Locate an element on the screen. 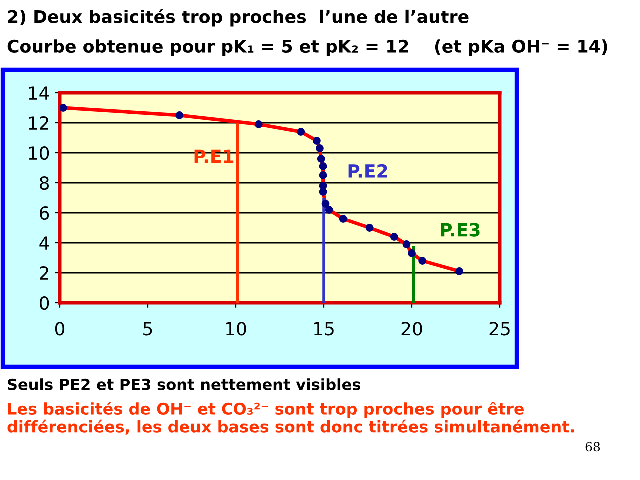  y-tick-label: 4 is located at coordinates (45, 243).